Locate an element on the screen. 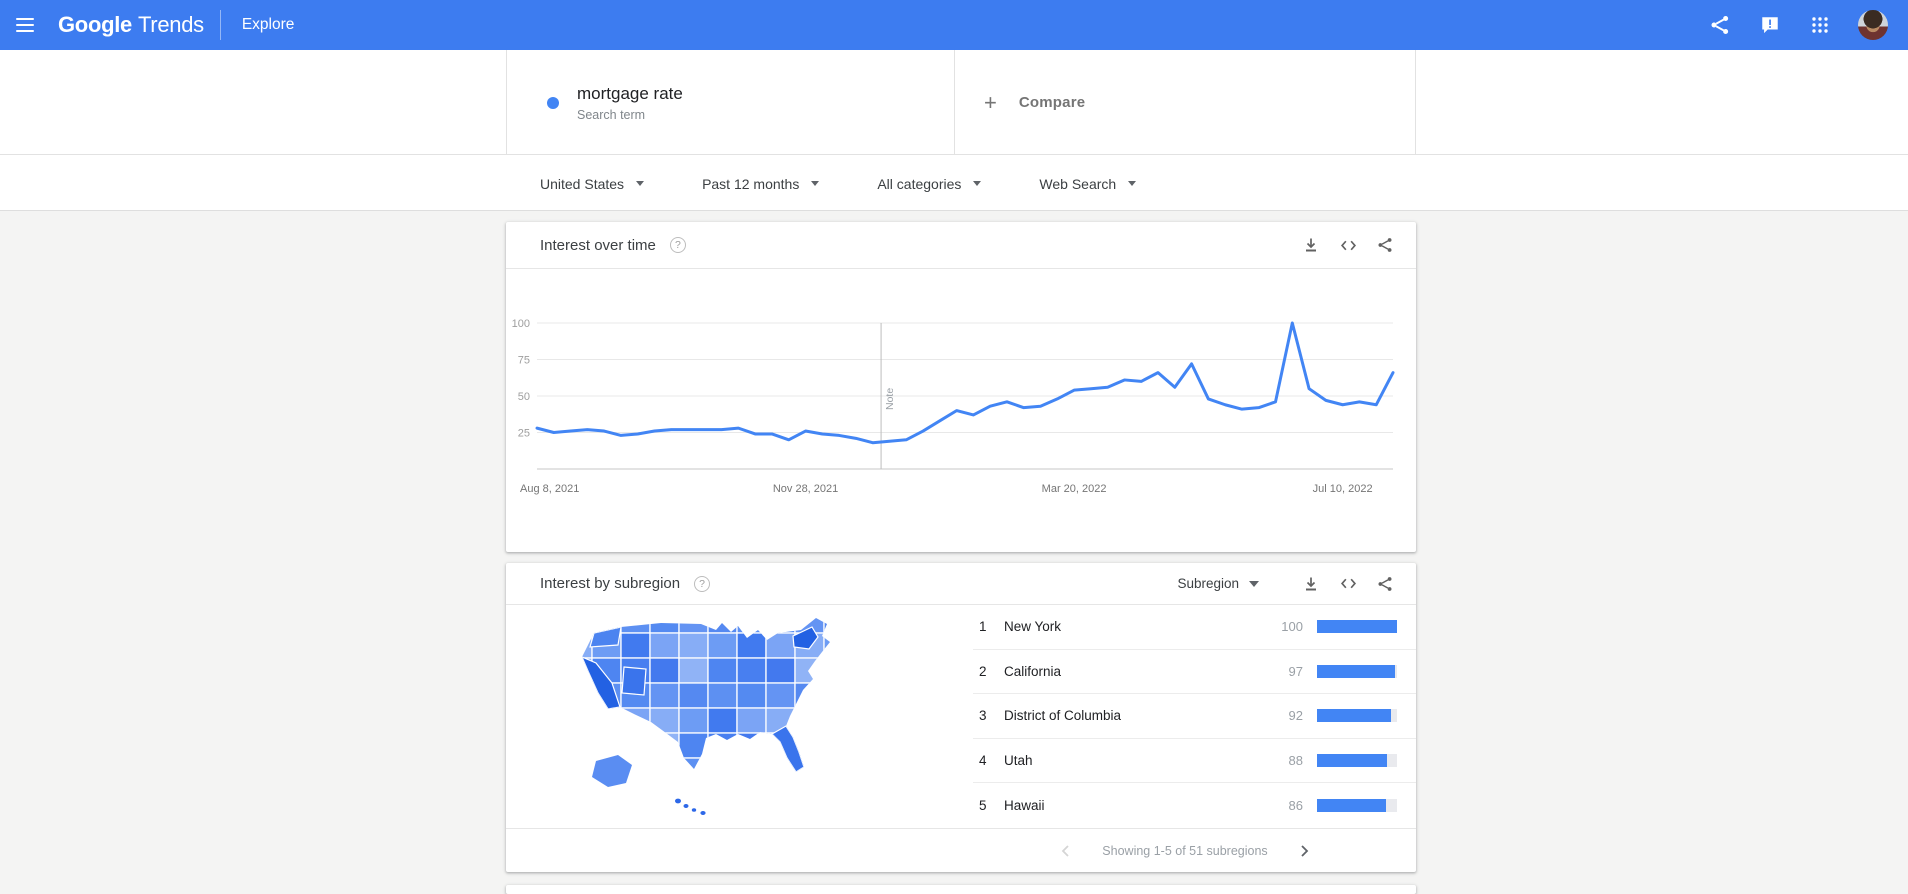 Image resolution: width=1908 pixels, height=894 pixels. time-filter-label: Past 12 months is located at coordinates (751, 183).